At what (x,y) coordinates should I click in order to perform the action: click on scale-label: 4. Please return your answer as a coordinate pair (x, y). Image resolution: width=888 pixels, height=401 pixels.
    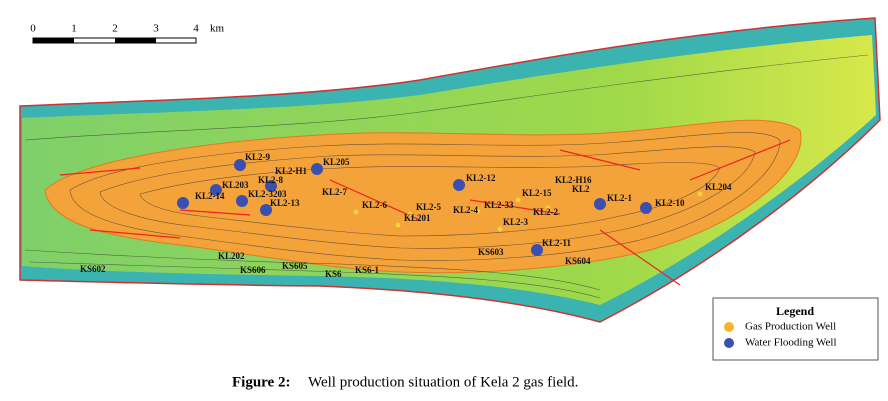
    Looking at the image, I should click on (196, 29).